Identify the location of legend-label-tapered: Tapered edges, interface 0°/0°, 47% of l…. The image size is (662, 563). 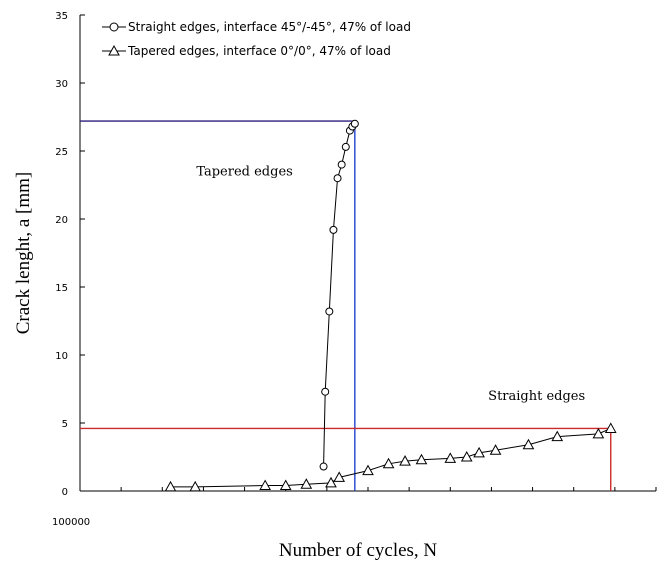
(259, 51).